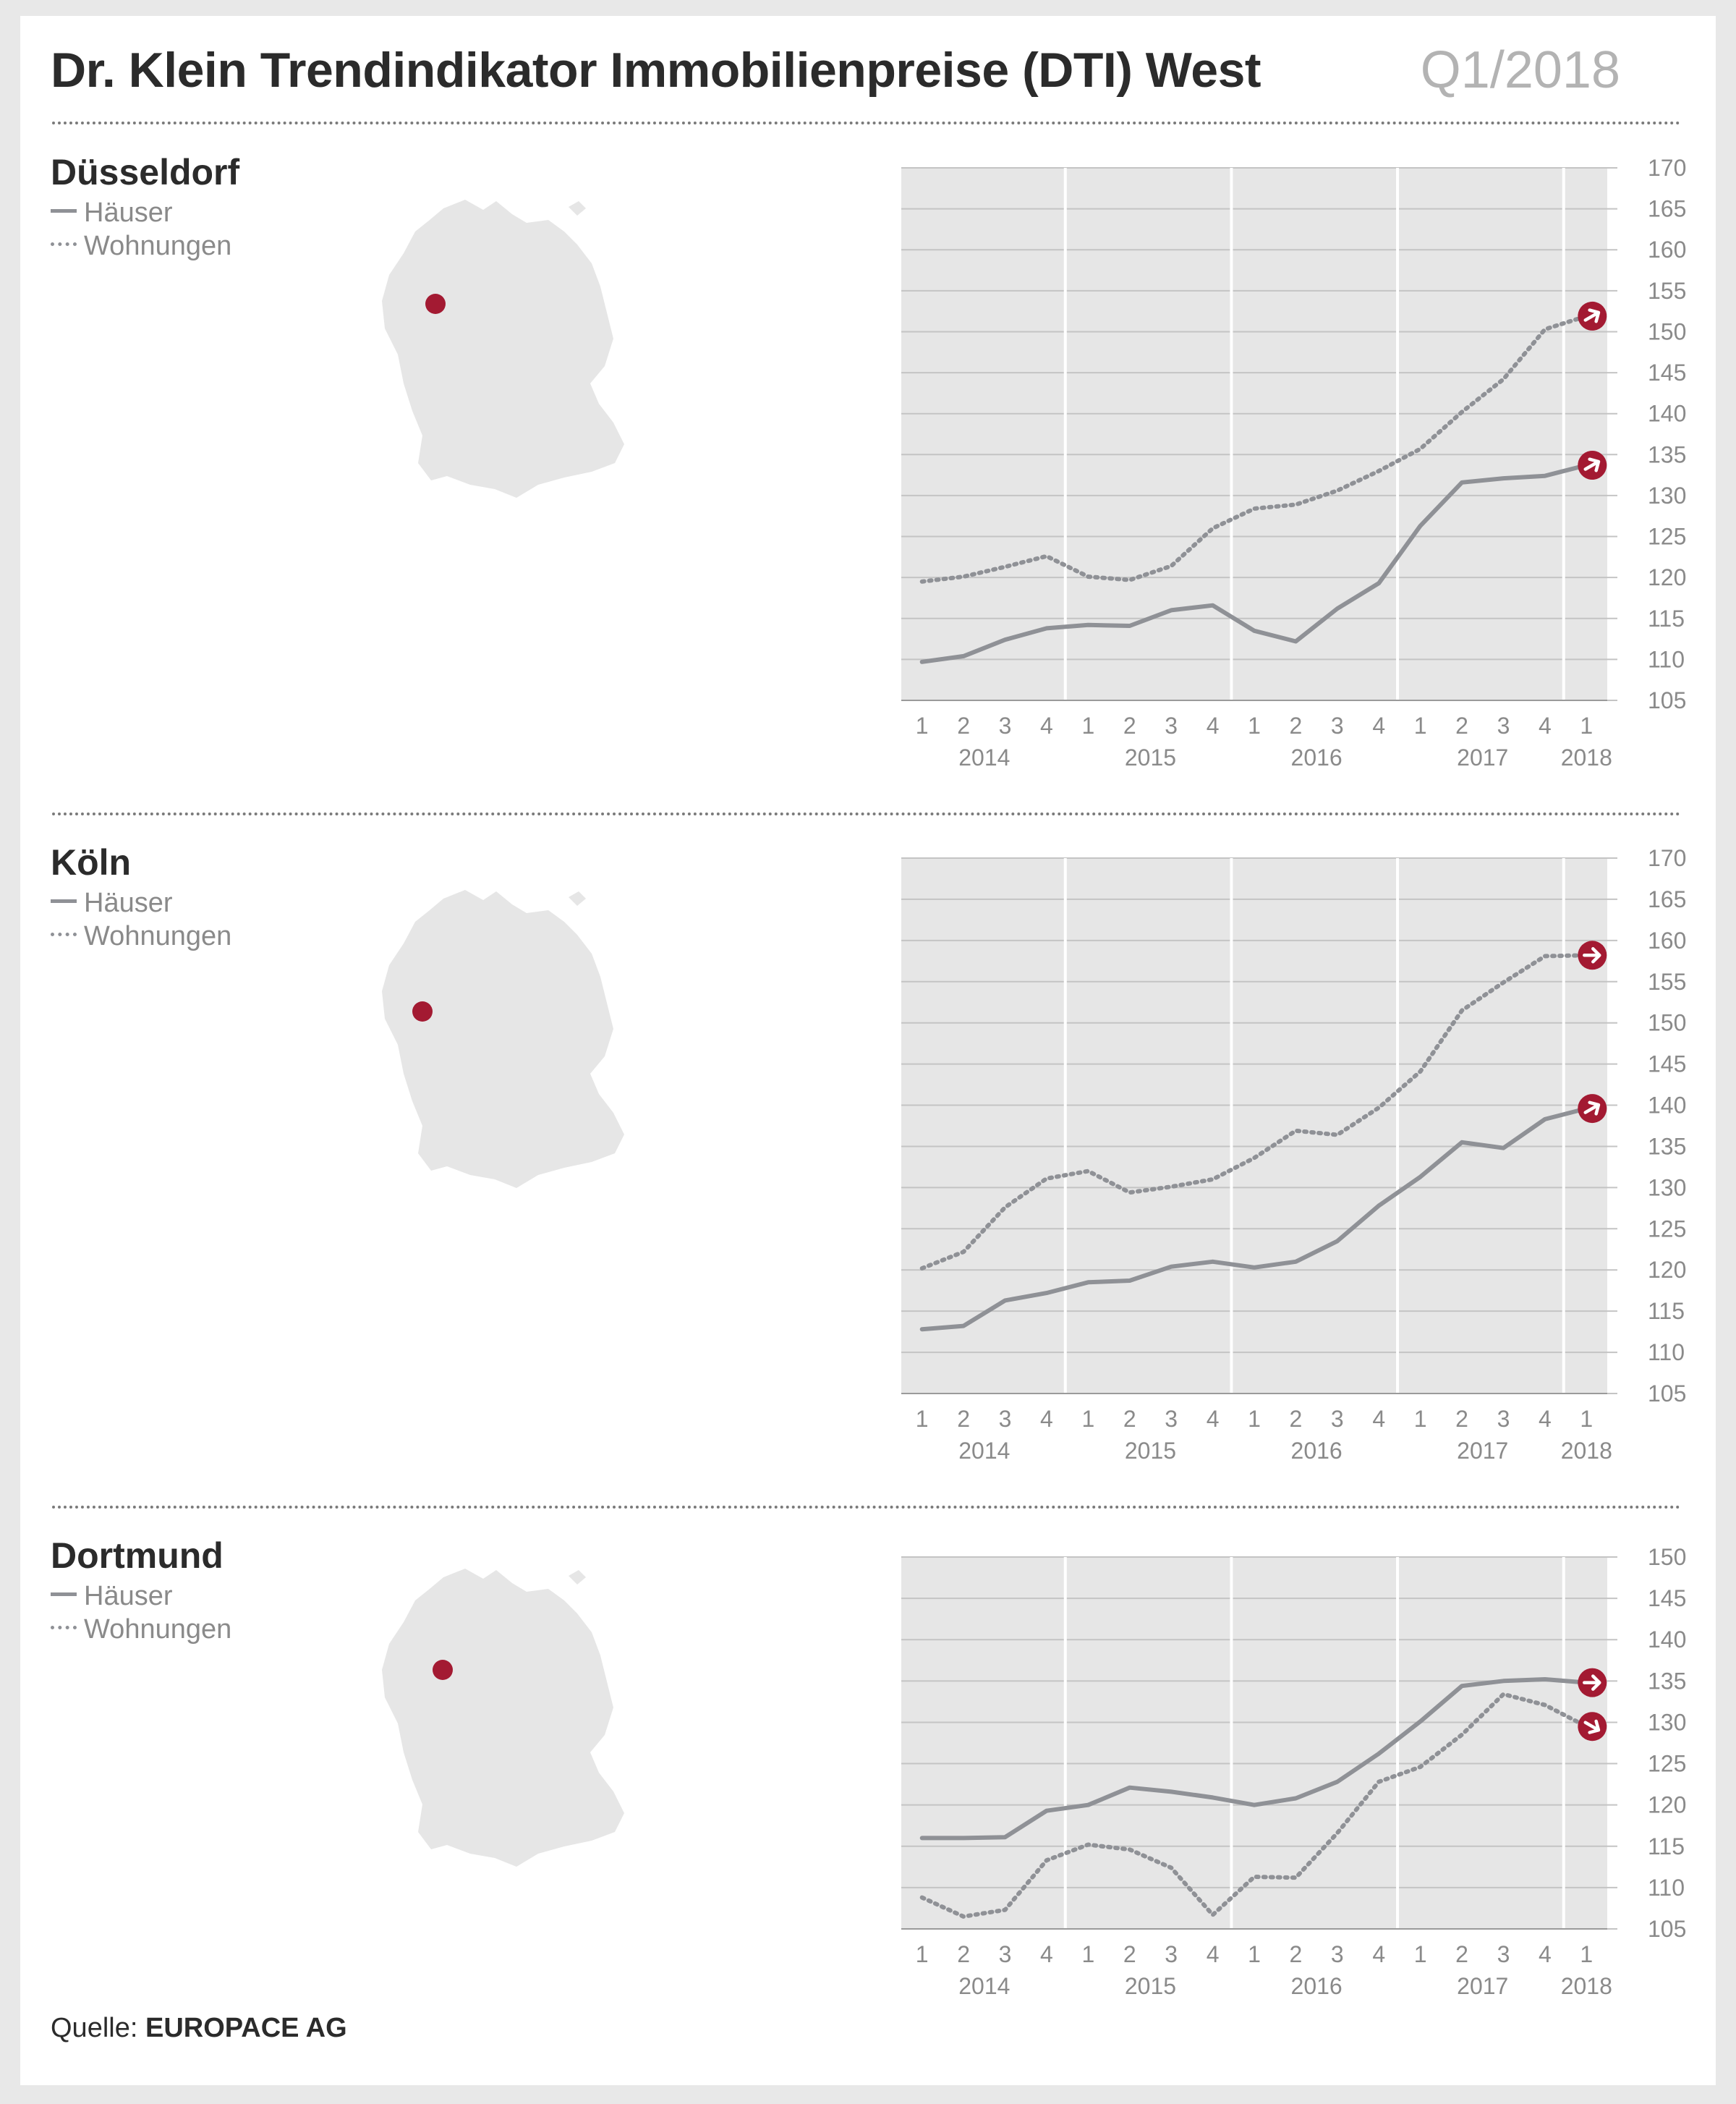 This screenshot has width=1736, height=2104. What do you see at coordinates (1667, 577) in the screenshot?
I see `y-tick-label: 120` at bounding box center [1667, 577].